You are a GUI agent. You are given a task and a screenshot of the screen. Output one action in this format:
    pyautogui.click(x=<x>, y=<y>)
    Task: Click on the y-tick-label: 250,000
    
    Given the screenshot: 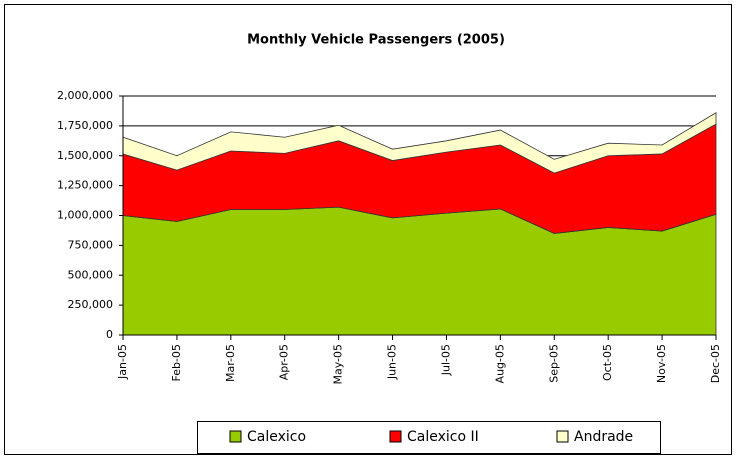 What is the action you would take?
    pyautogui.click(x=91, y=304)
    